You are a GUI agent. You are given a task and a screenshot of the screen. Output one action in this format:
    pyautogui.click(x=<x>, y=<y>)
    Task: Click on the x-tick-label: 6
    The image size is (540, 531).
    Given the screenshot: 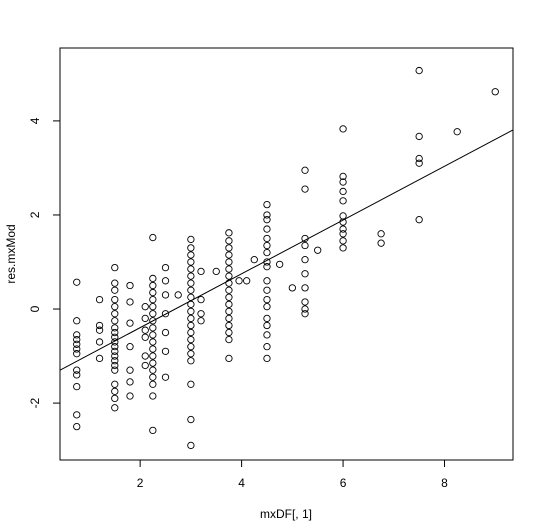 What is the action you would take?
    pyautogui.click(x=343, y=483)
    